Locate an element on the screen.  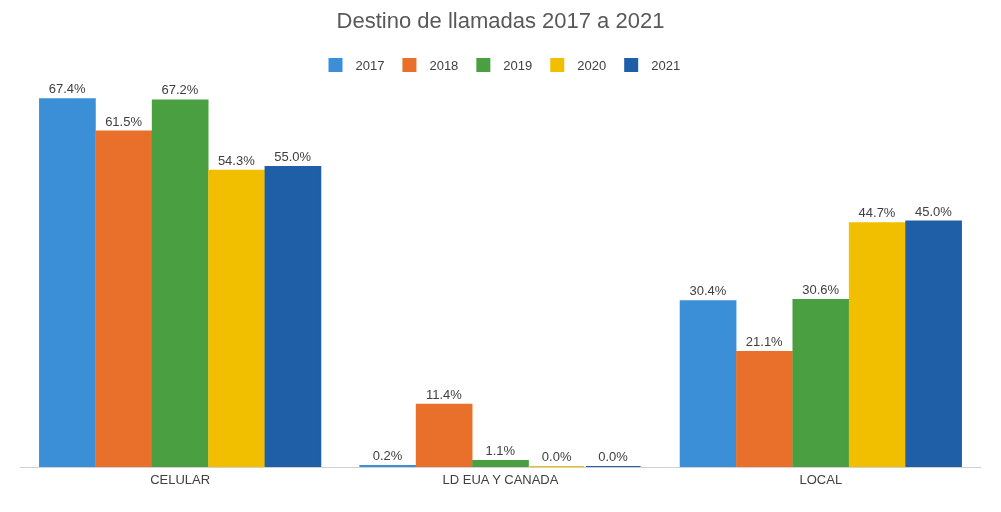
data-label: 21.1% is located at coordinates (764, 341).